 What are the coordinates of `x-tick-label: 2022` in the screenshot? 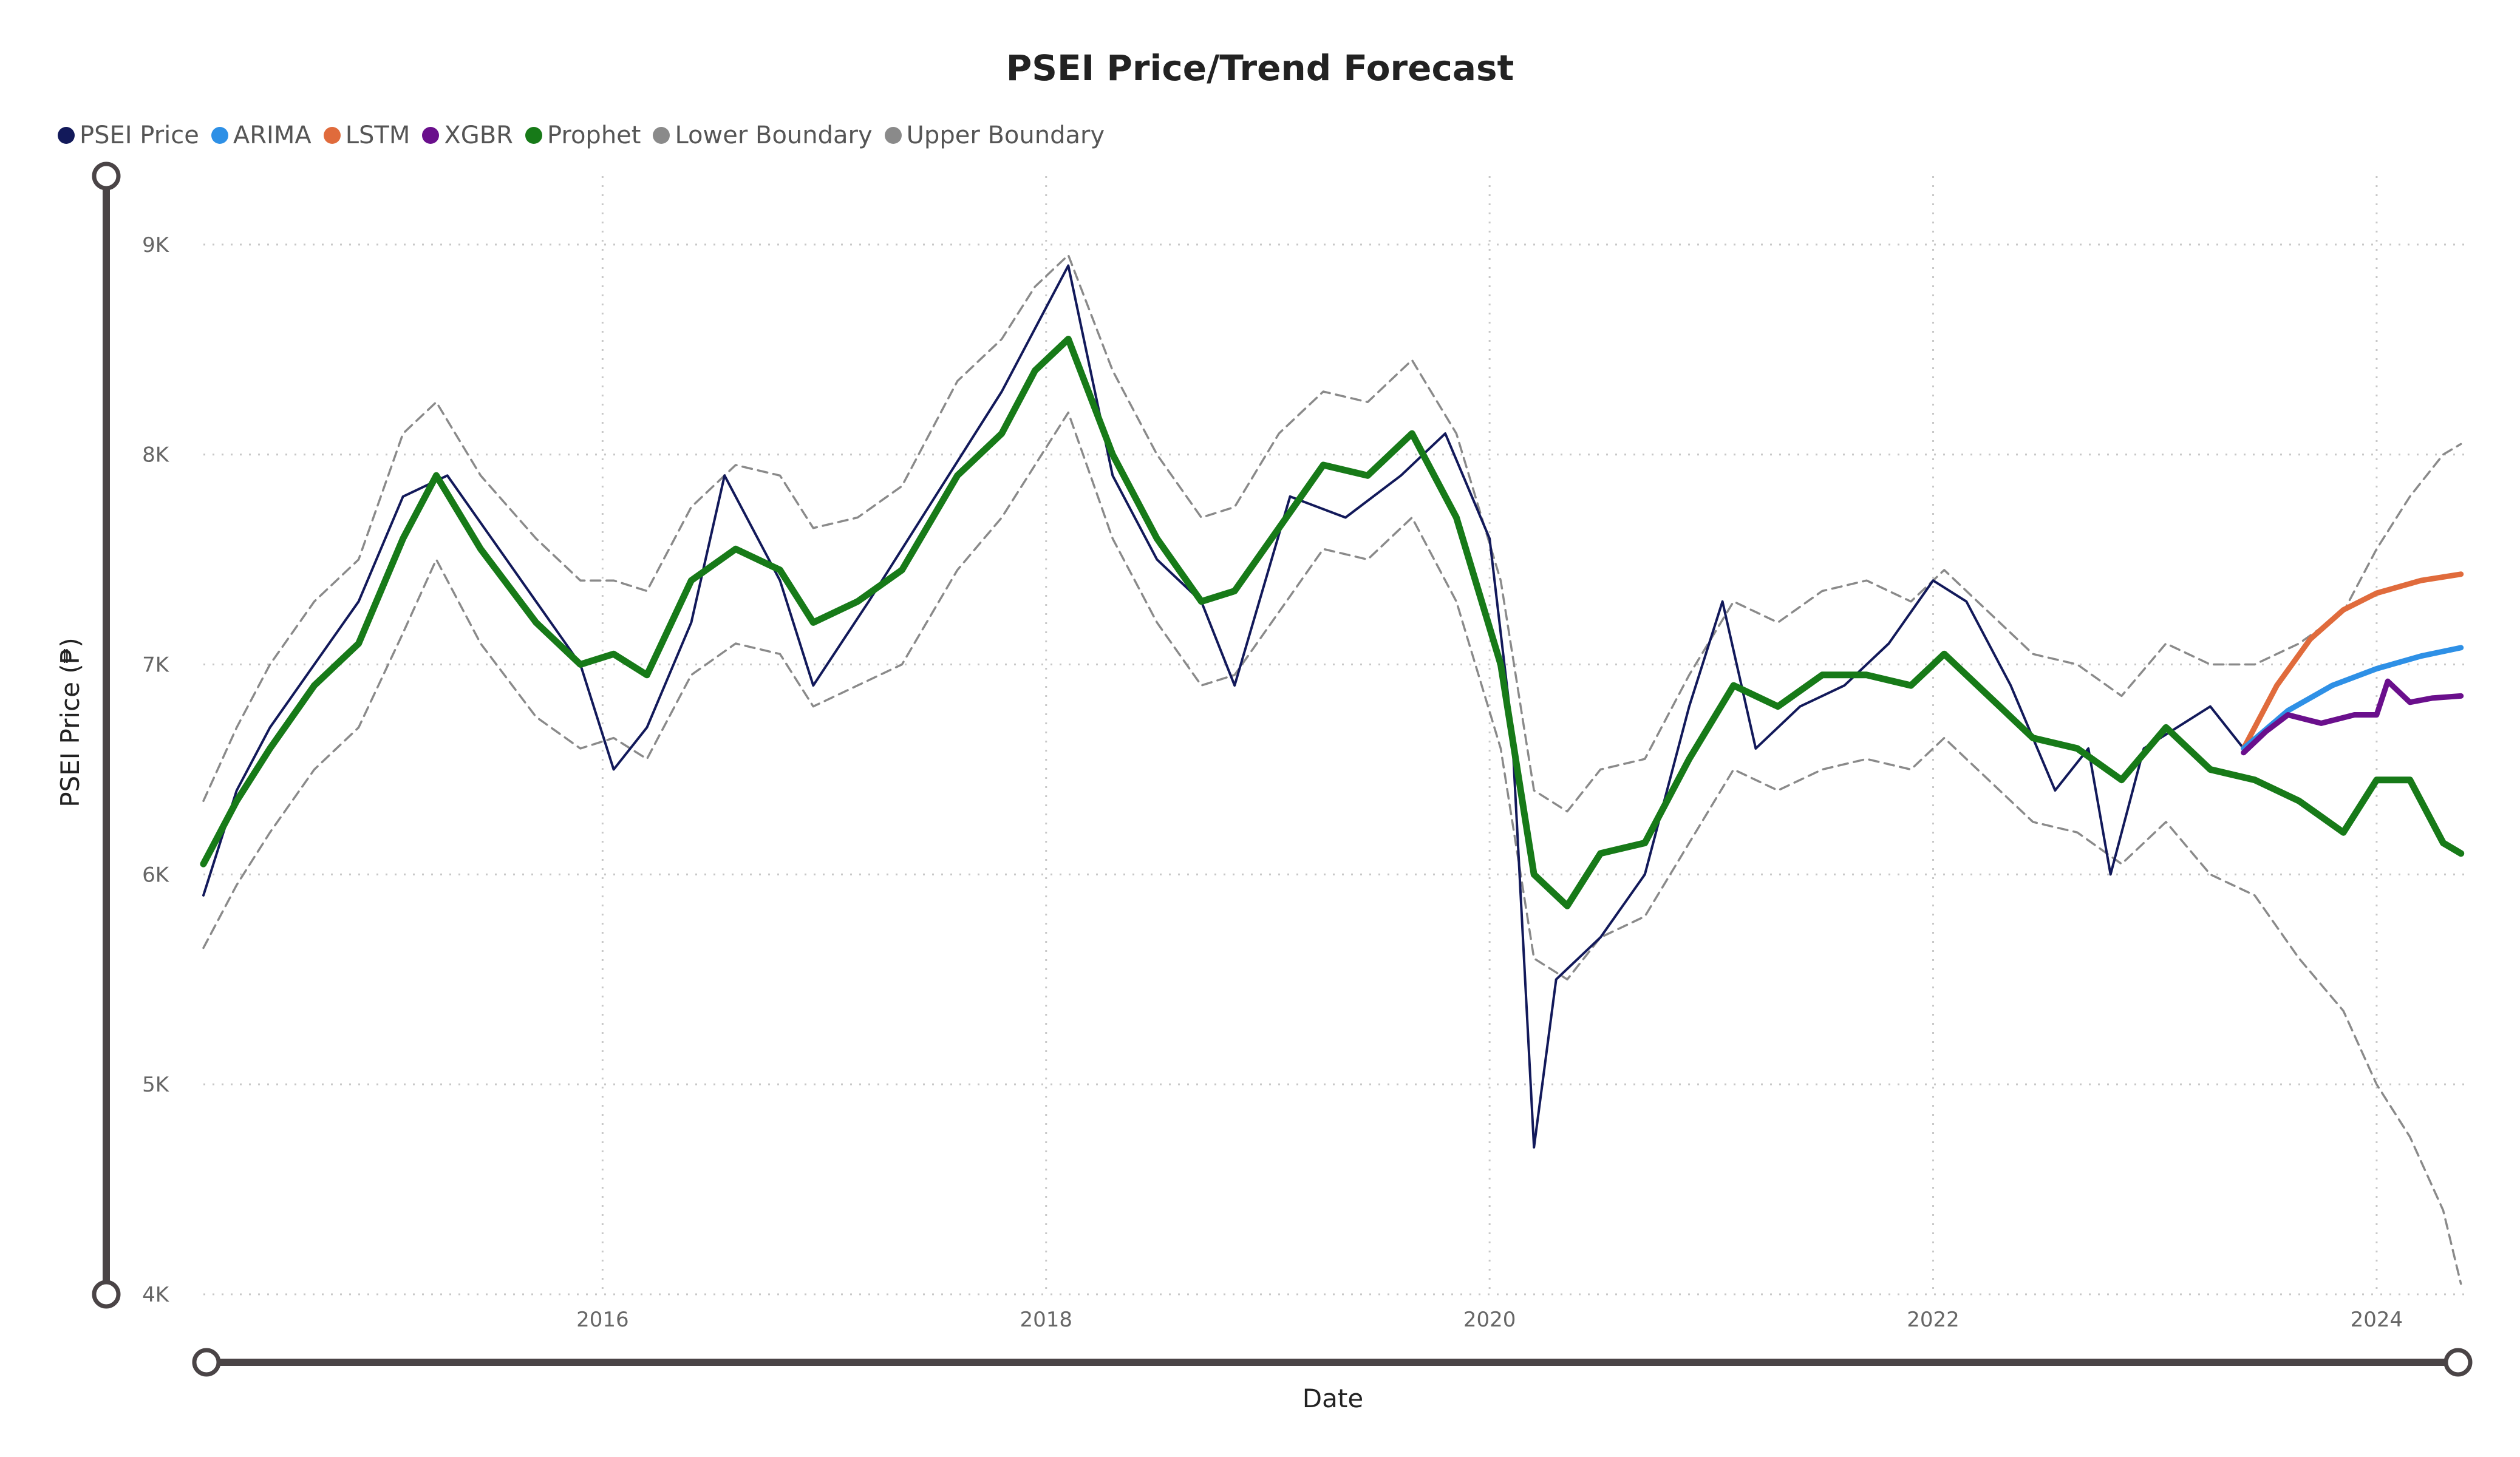 It's located at (1933, 1320).